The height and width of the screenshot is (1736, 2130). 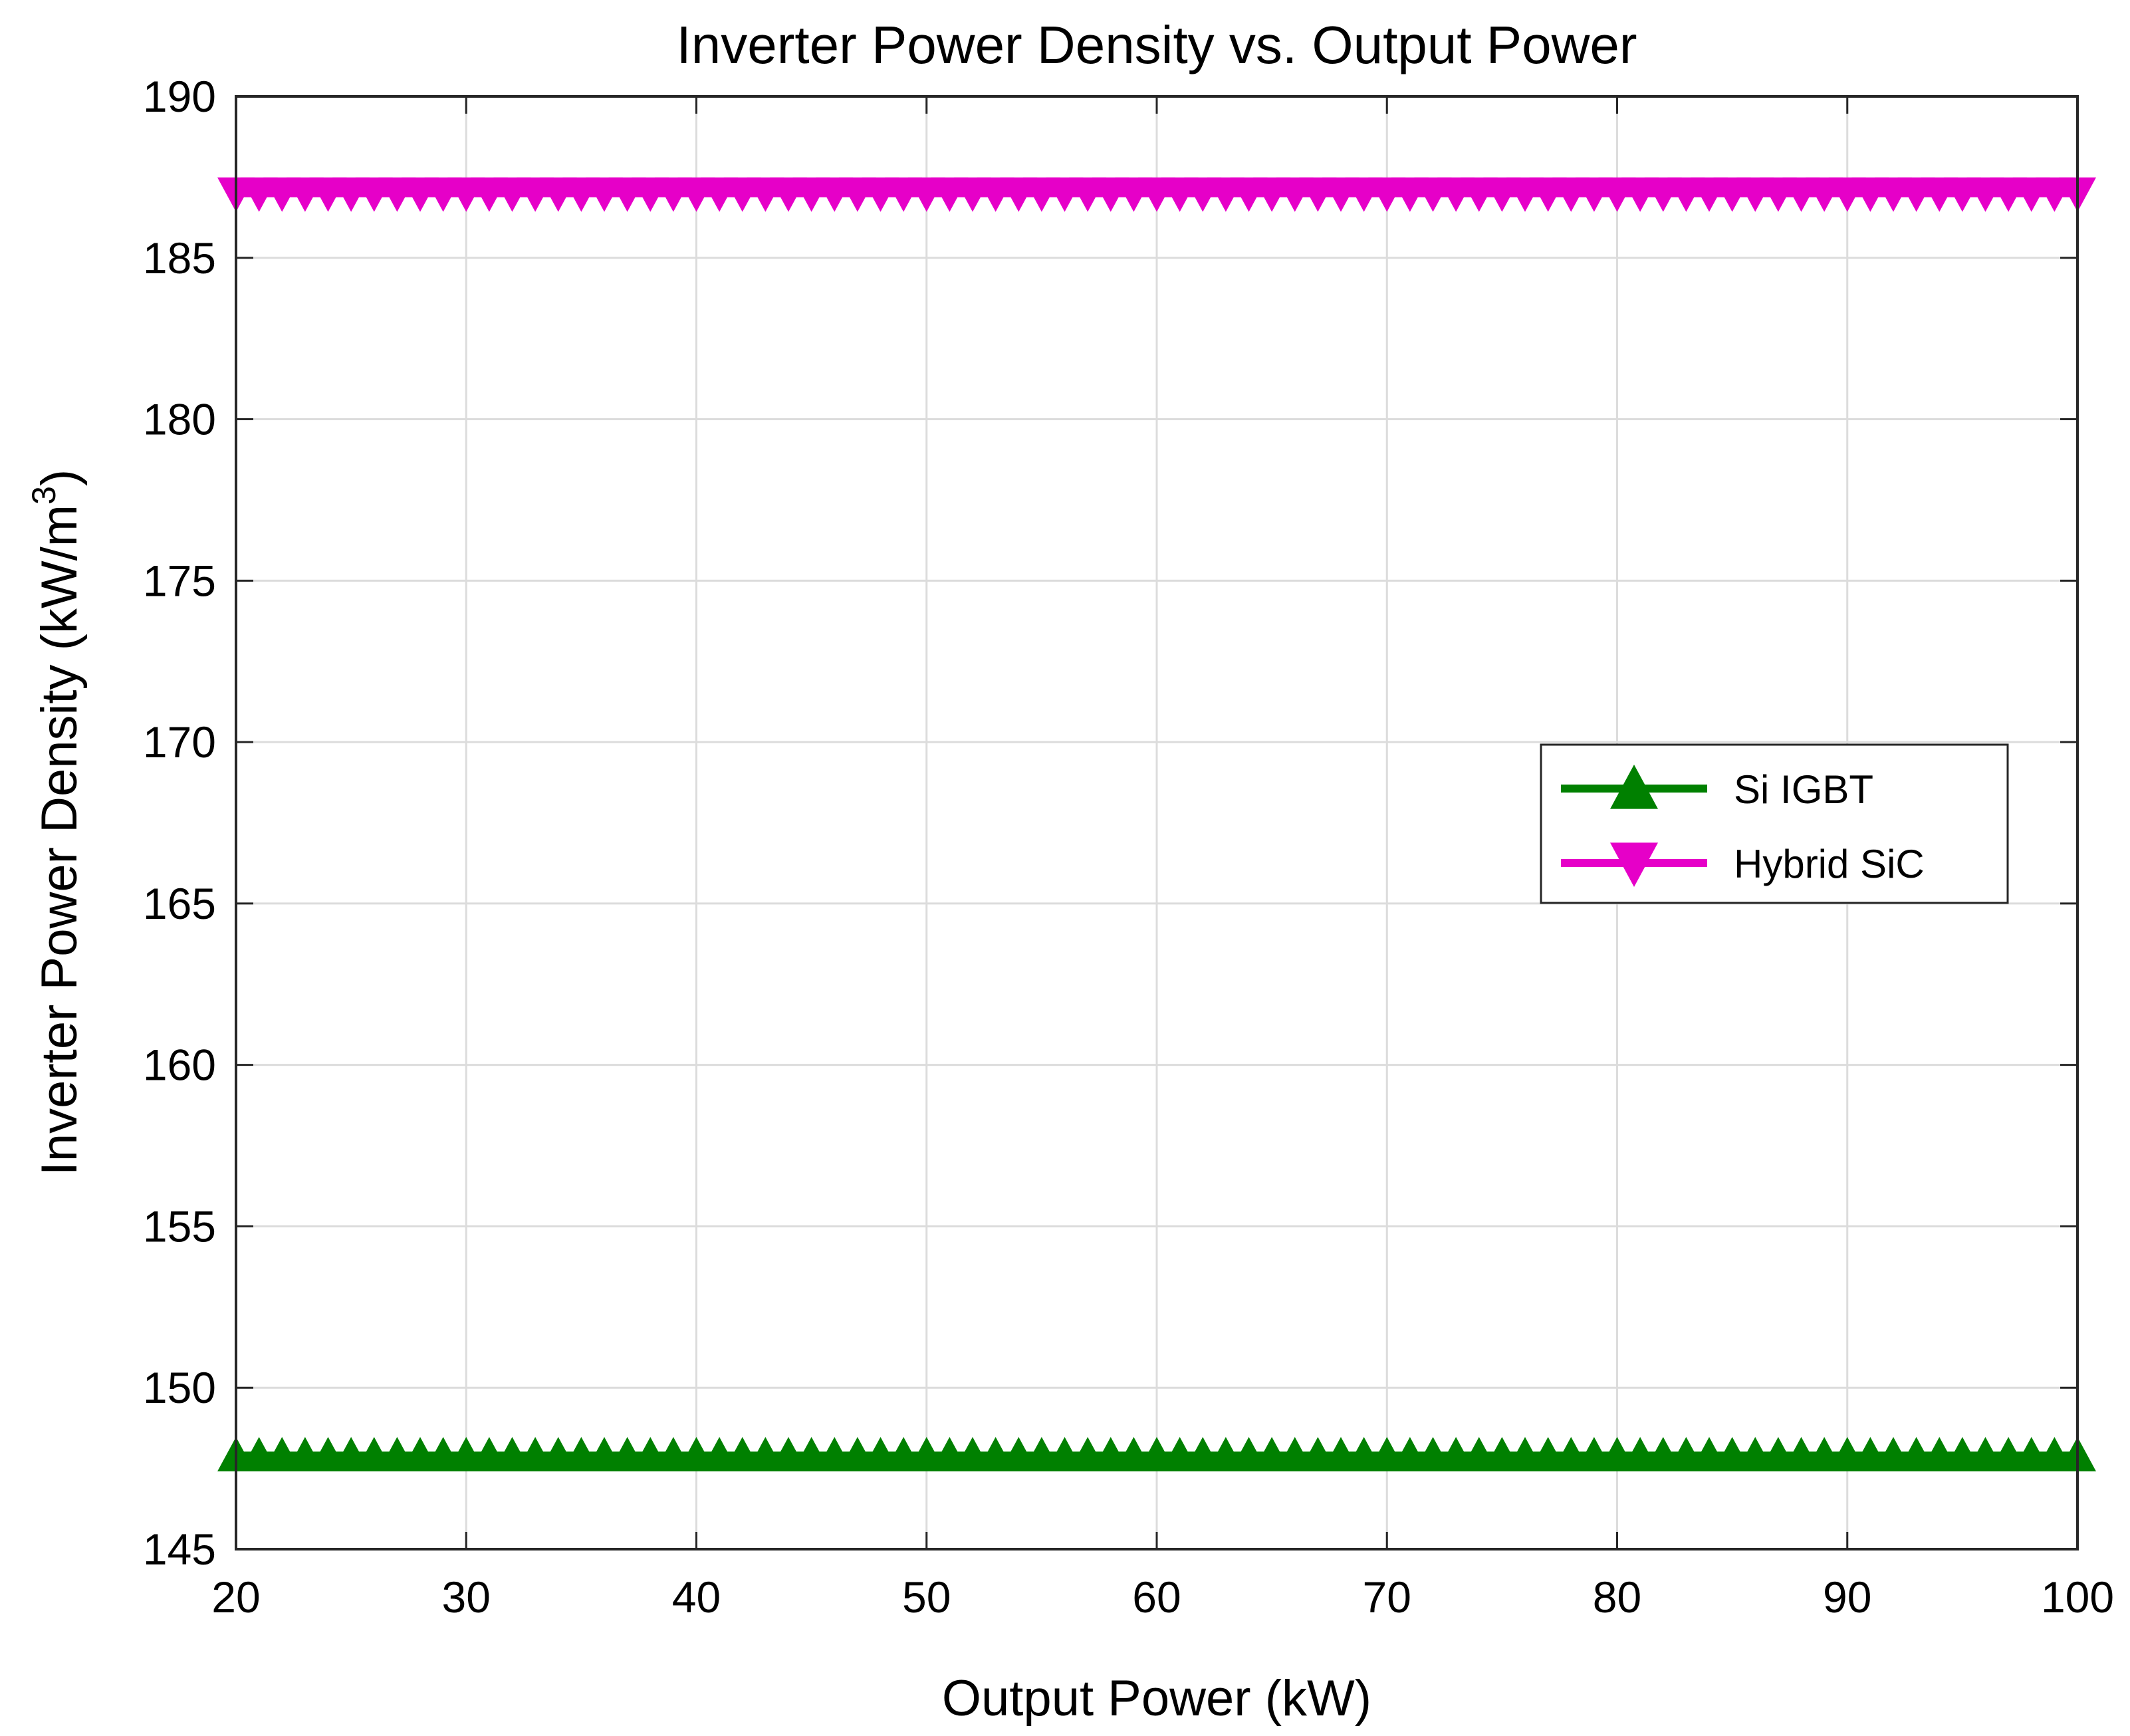 What do you see at coordinates (1156, 1699) in the screenshot?
I see `x-axis-label: Output Power (kW)` at bounding box center [1156, 1699].